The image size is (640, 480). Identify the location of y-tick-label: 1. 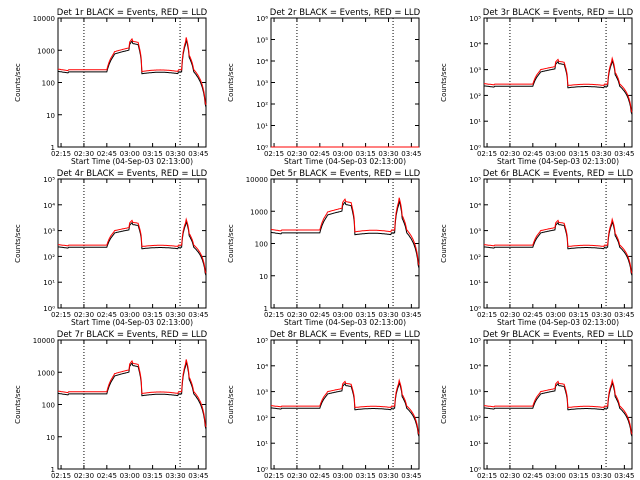
(53, 470).